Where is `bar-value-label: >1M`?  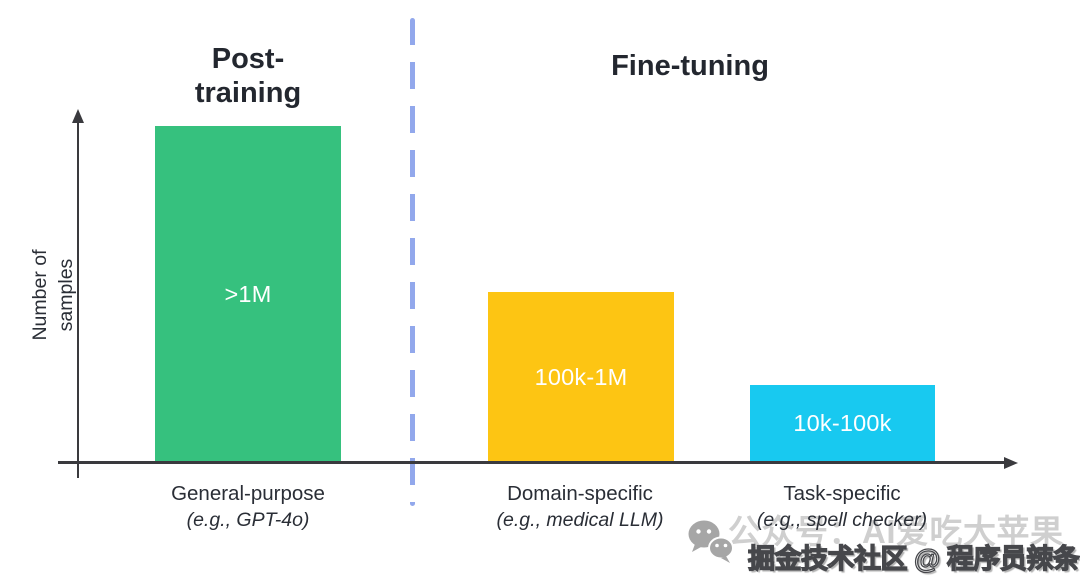
bar-value-label: >1M is located at coordinates (248, 293).